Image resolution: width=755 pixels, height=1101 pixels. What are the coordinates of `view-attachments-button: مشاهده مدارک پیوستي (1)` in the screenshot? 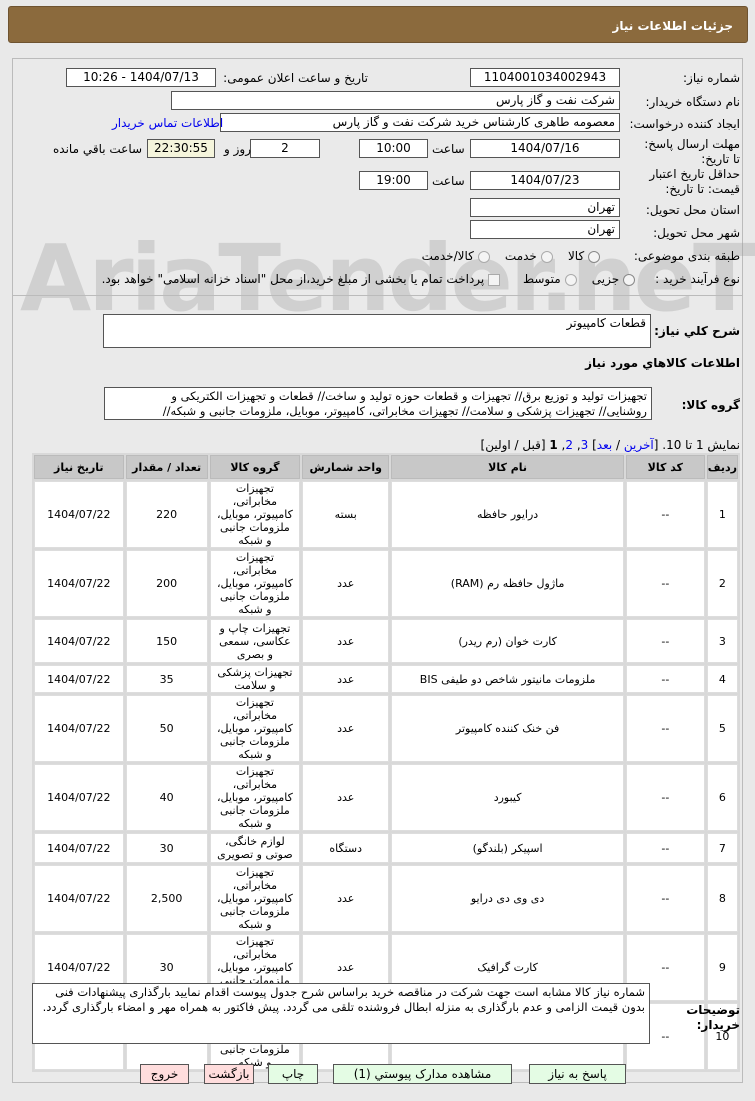 It's located at (422, 1074).